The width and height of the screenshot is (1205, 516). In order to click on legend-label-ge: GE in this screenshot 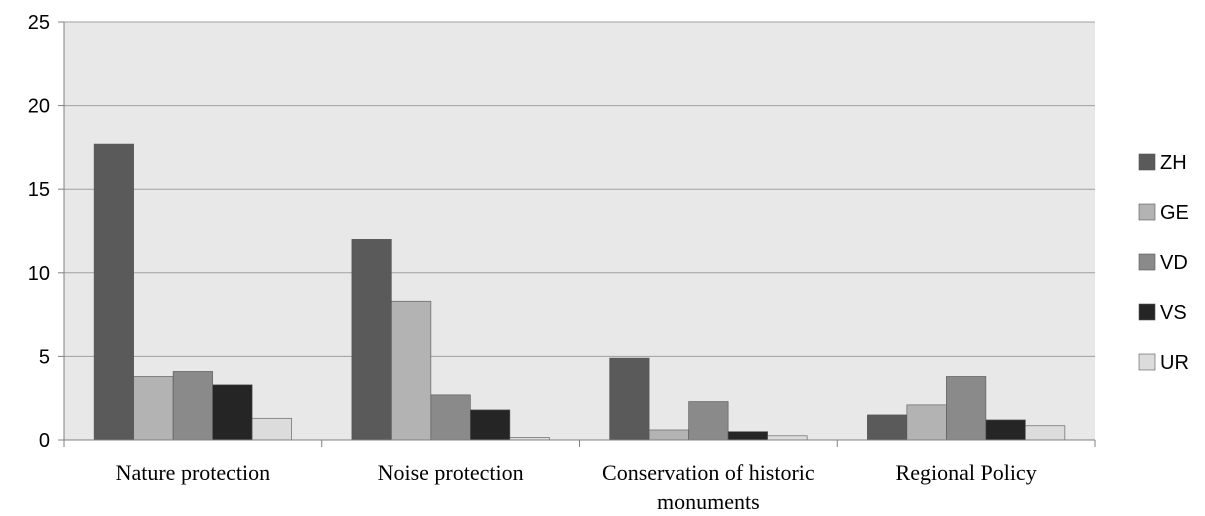, I will do `click(1174, 213)`.